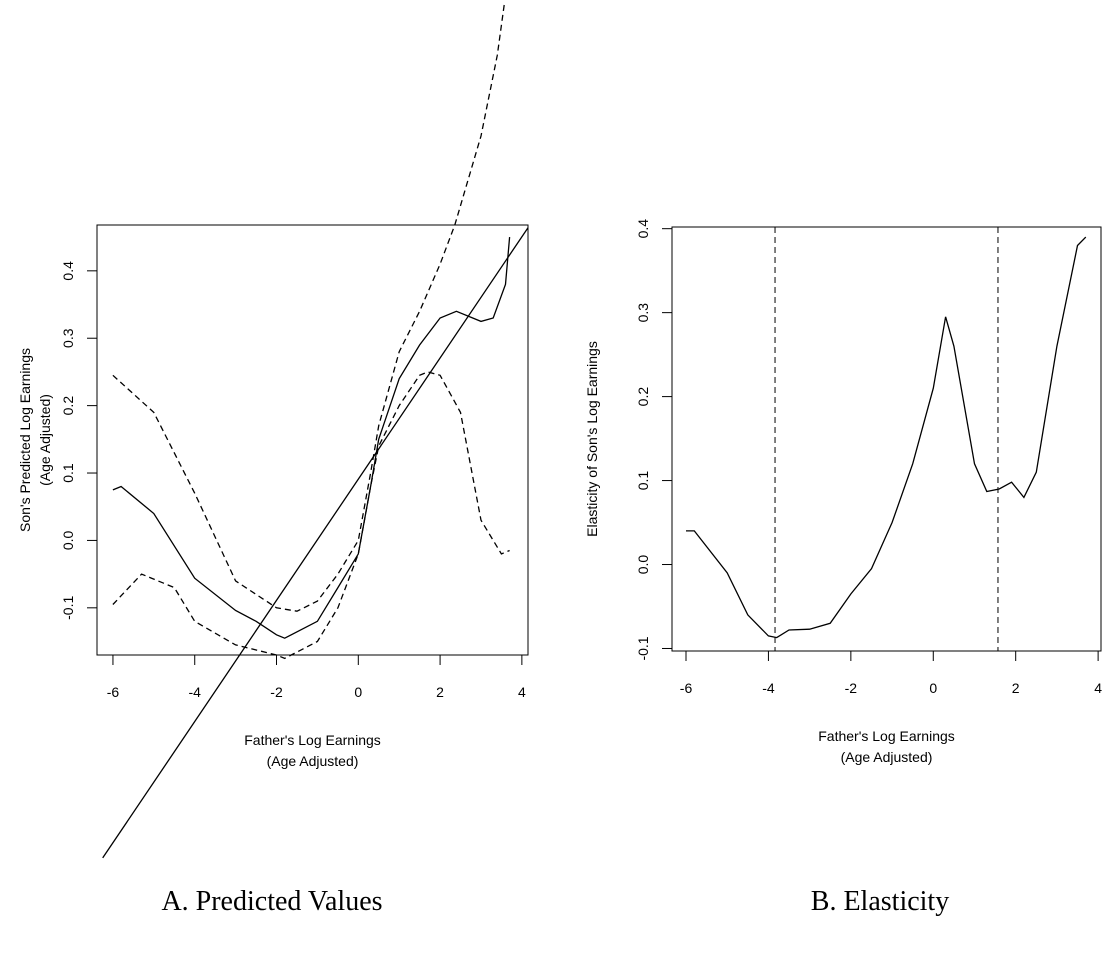 Image resolution: width=1103 pixels, height=962 pixels. I want to click on y-axis-label: (Age Adjusted), so click(45, 440).